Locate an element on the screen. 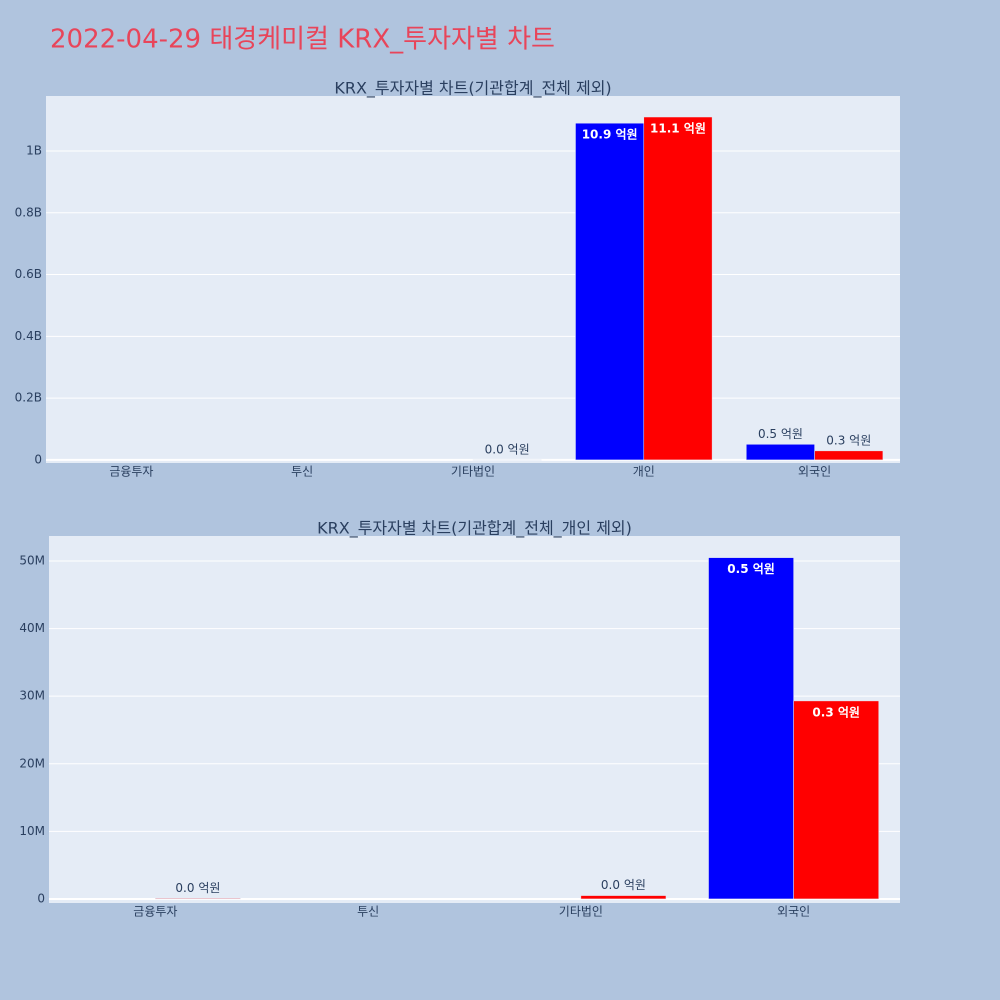 This screenshot has height=1000, width=1000. y-tick-label: 0.6B is located at coordinates (28, 274).